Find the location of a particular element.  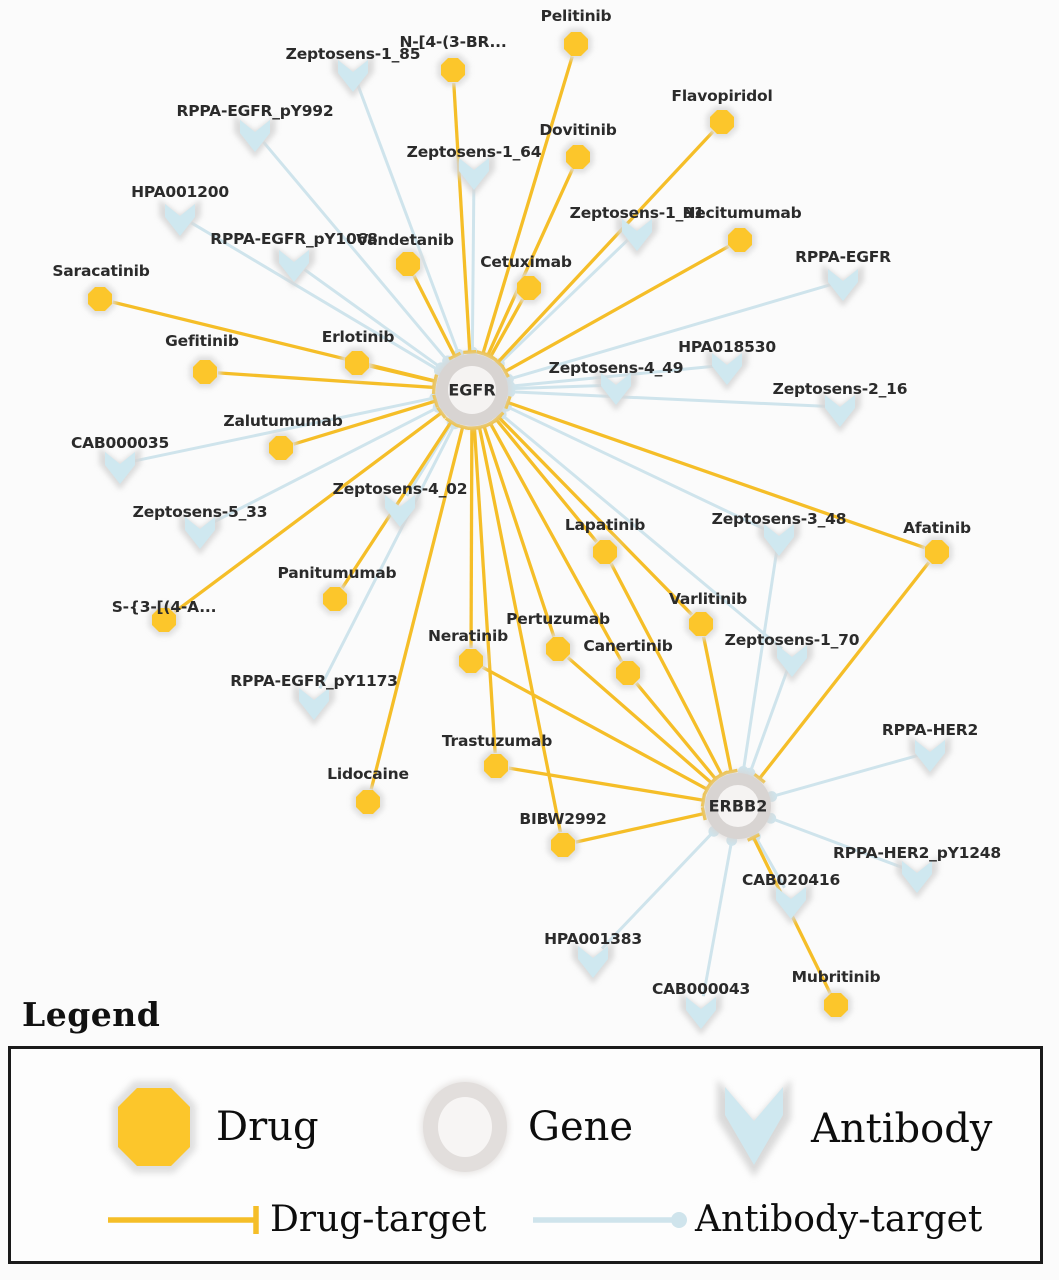

legend-label-drug: Drug is located at coordinates (267, 1127).